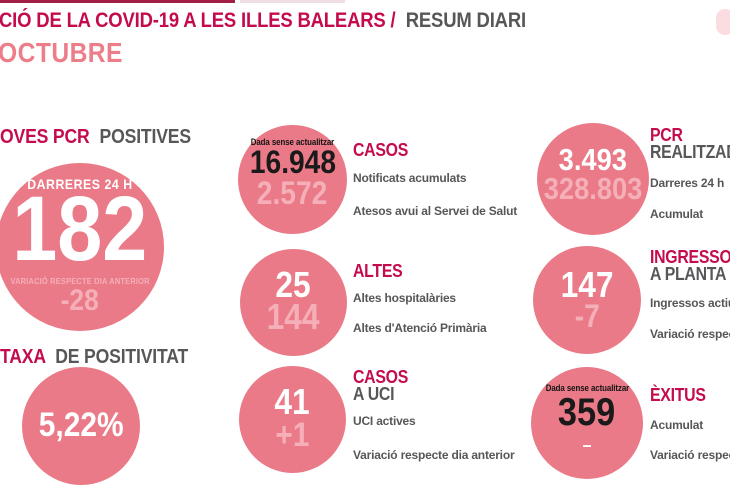 Image resolution: width=730 pixels, height=500 pixels. What do you see at coordinates (381, 150) in the screenshot?
I see `casos-title: CASOS` at bounding box center [381, 150].